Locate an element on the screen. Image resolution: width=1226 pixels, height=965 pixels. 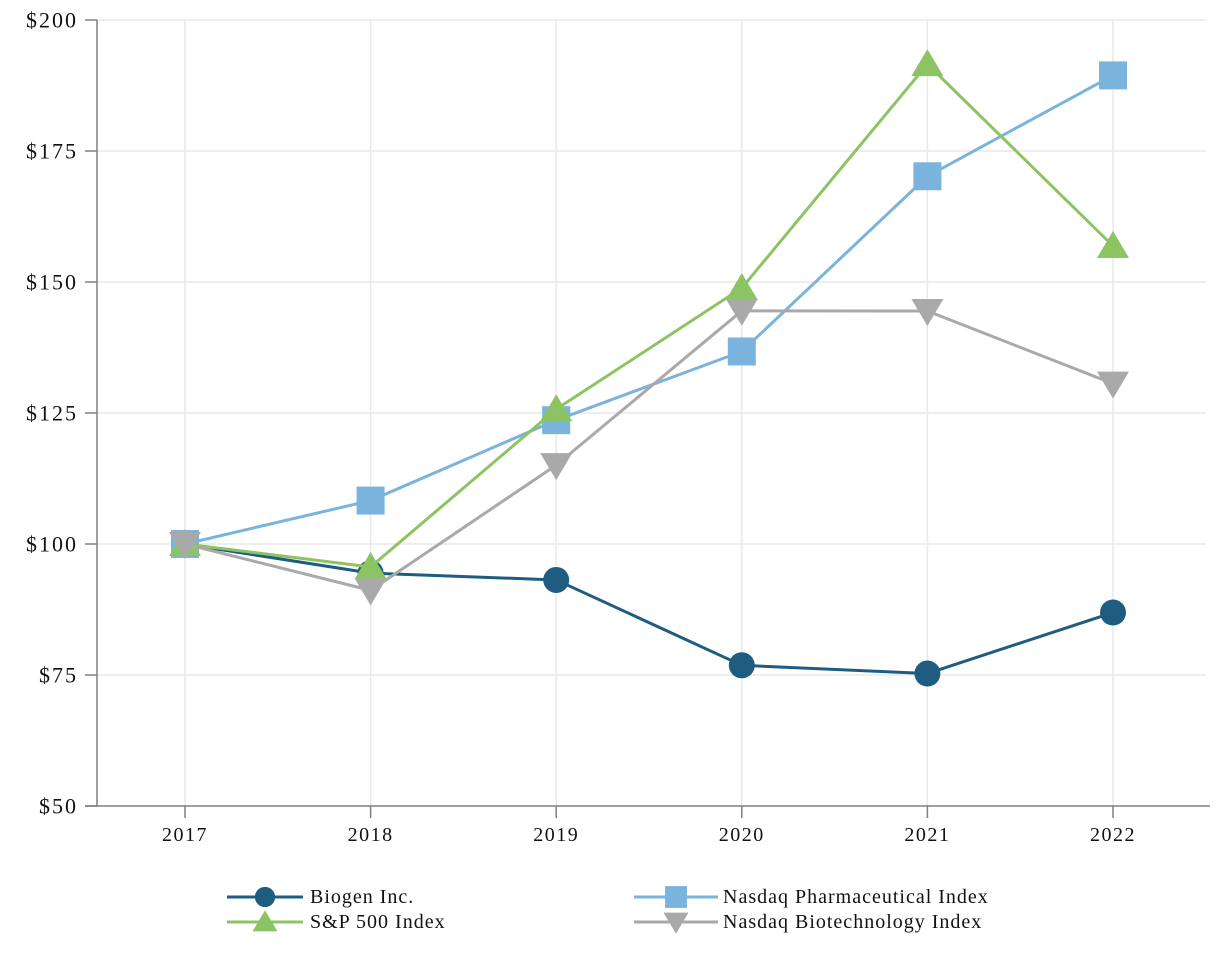
y-tick-label: $75 is located at coordinates (58, 675).